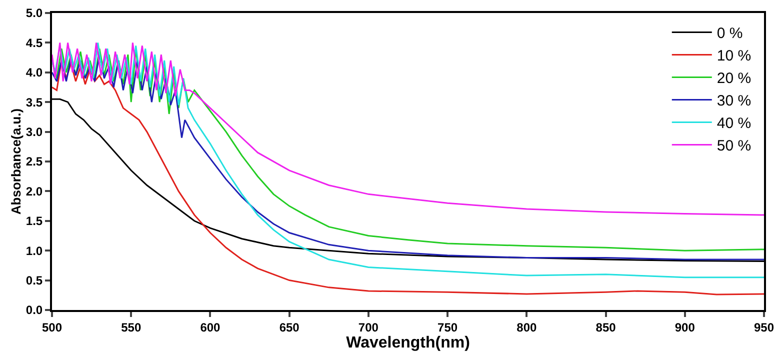 This screenshot has width=780, height=354. Describe the element at coordinates (34, 191) in the screenshot. I see `y-tick-label: 2.0` at that location.